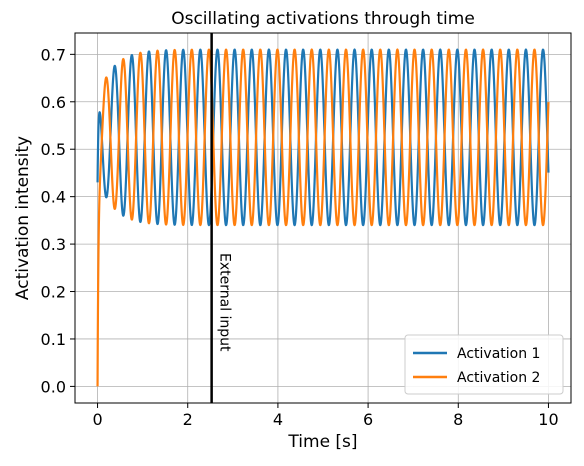 Image resolution: width=584 pixels, height=466 pixels. I want to click on x-tick-label: 8, so click(458, 419).